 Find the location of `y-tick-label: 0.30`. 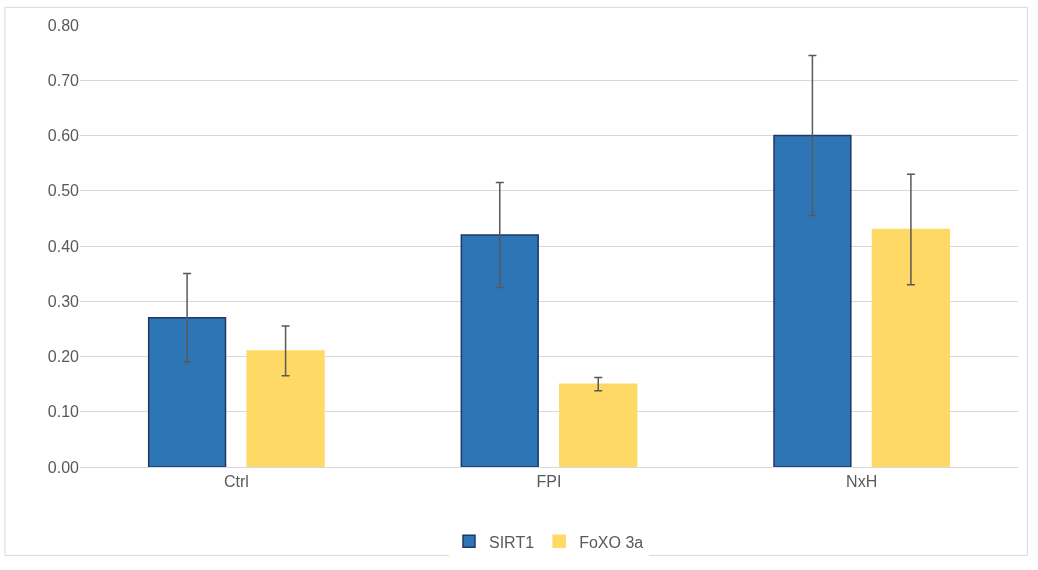

y-tick-label: 0.30 is located at coordinates (63, 301).